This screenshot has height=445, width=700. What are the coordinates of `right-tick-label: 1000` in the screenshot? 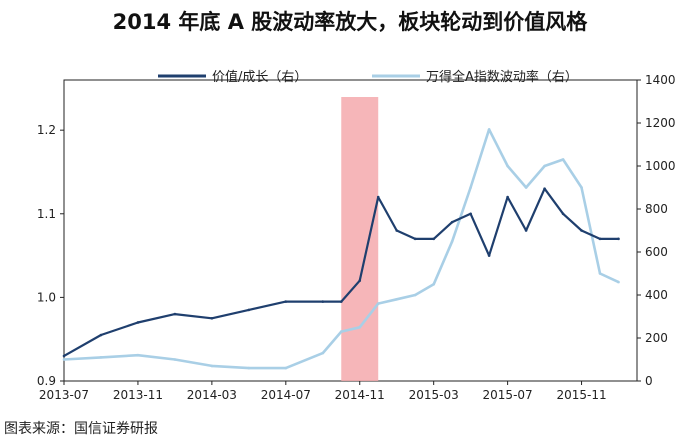 It's located at (660, 166).